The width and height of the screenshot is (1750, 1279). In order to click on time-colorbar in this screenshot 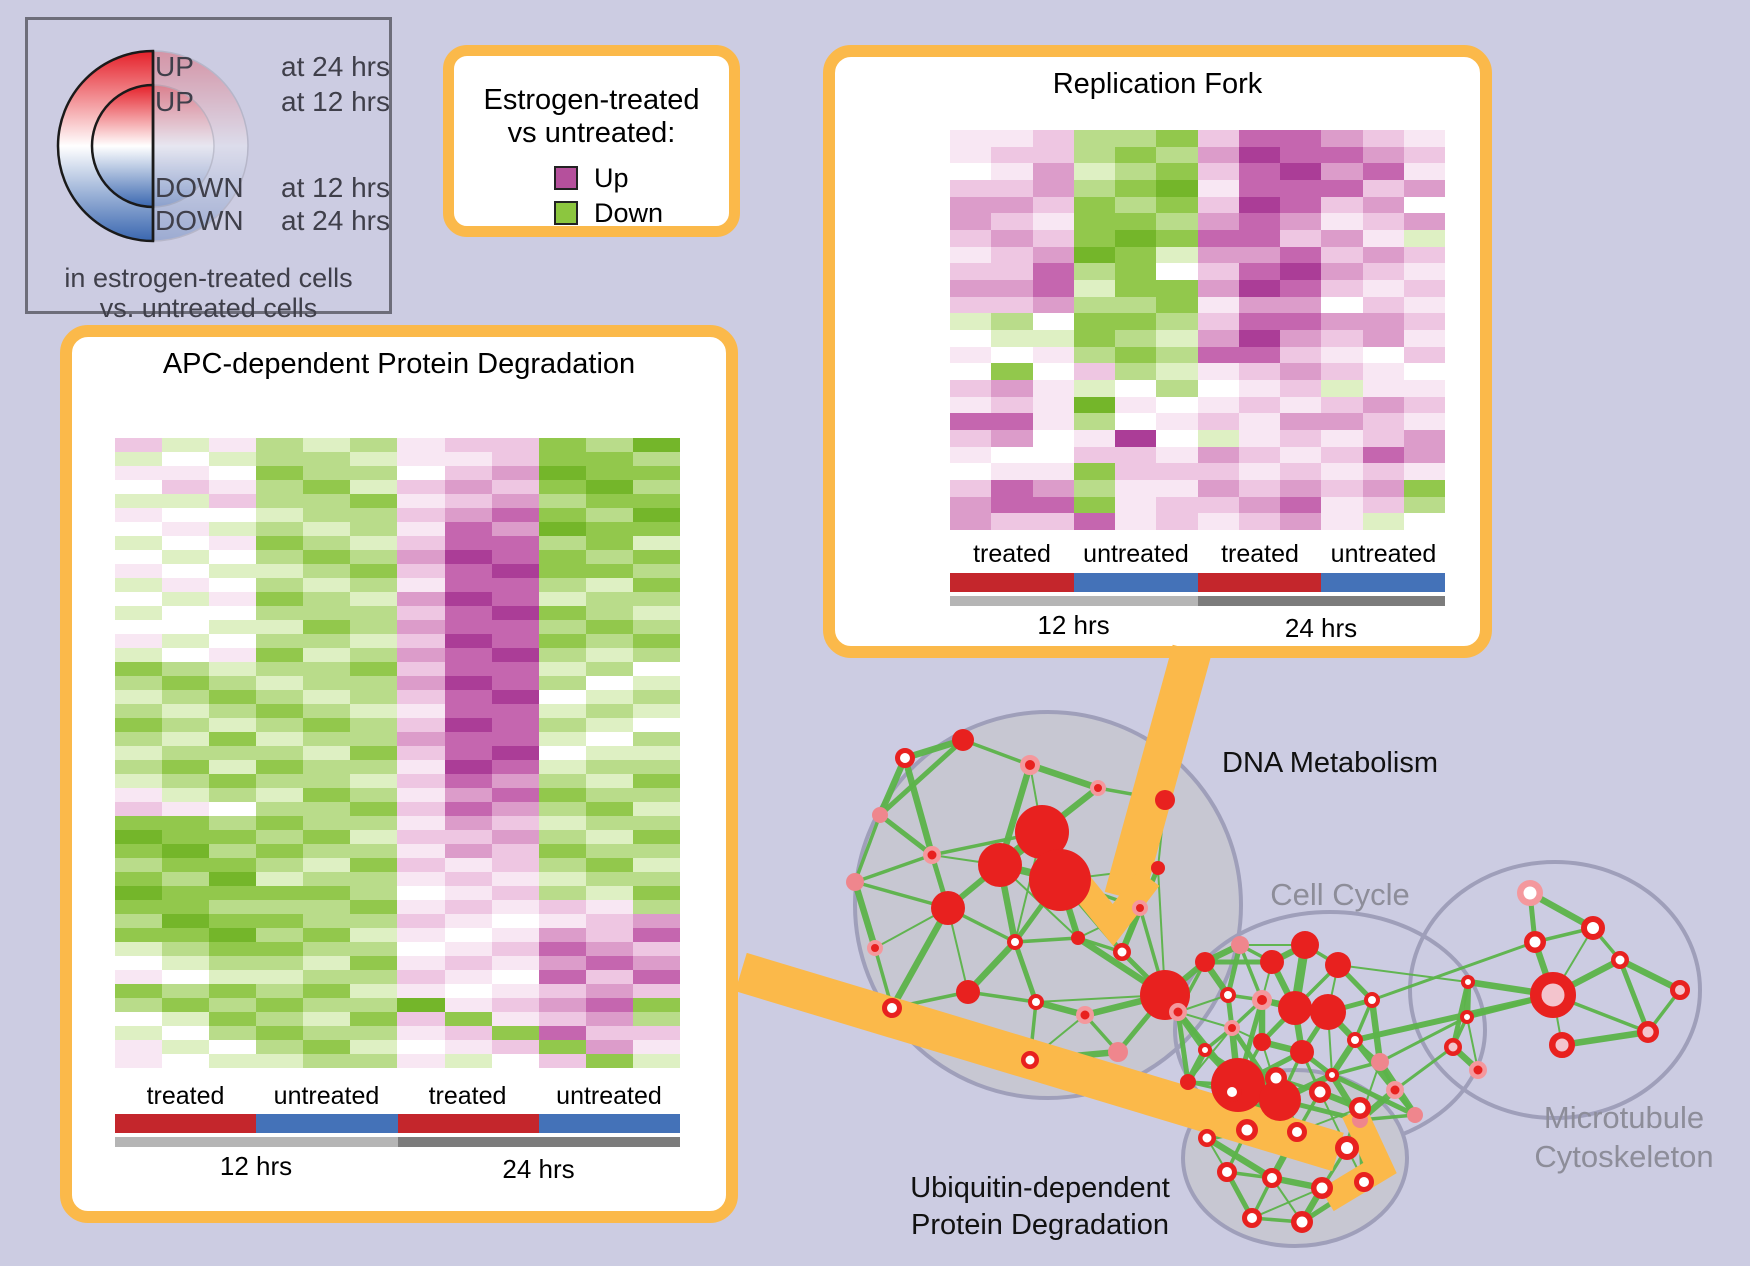, I will do `click(1197, 601)`.